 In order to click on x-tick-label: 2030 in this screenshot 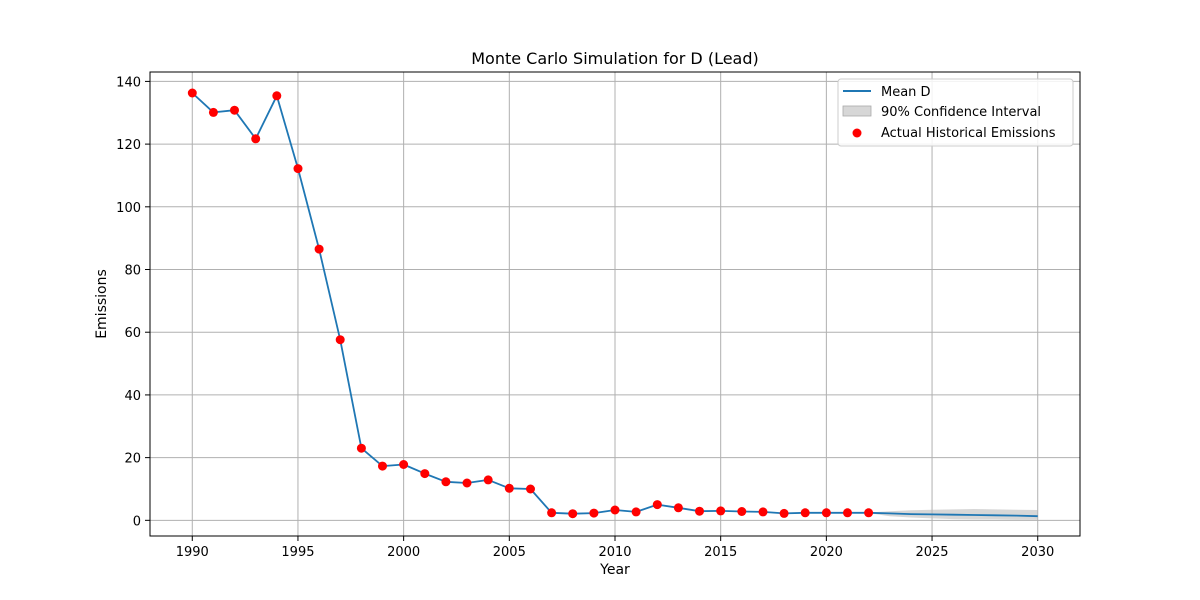, I will do `click(1037, 552)`.